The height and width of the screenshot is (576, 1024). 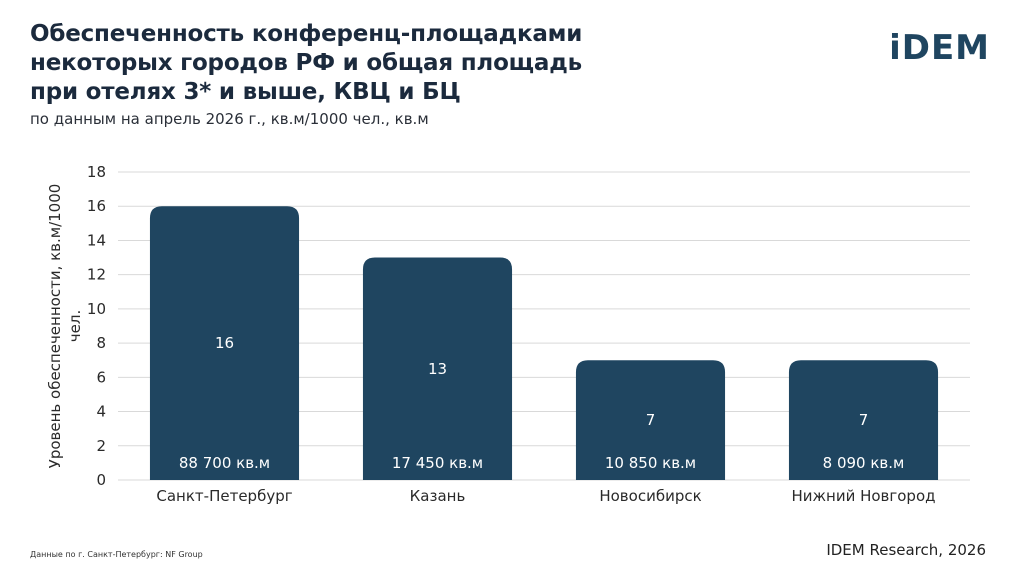 What do you see at coordinates (96, 172) in the screenshot?
I see `y-tick-label: 18` at bounding box center [96, 172].